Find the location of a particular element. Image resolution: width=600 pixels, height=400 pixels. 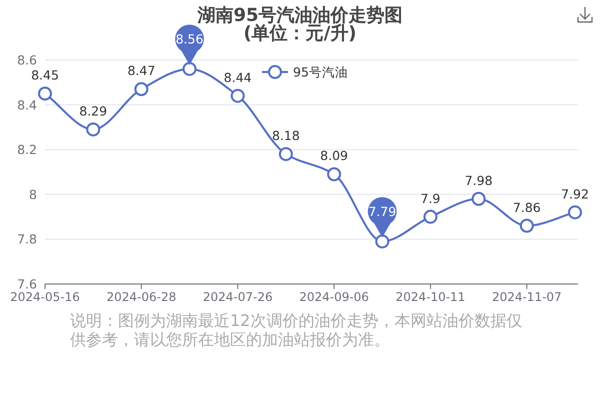

data-label: 8.09 is located at coordinates (334, 156).